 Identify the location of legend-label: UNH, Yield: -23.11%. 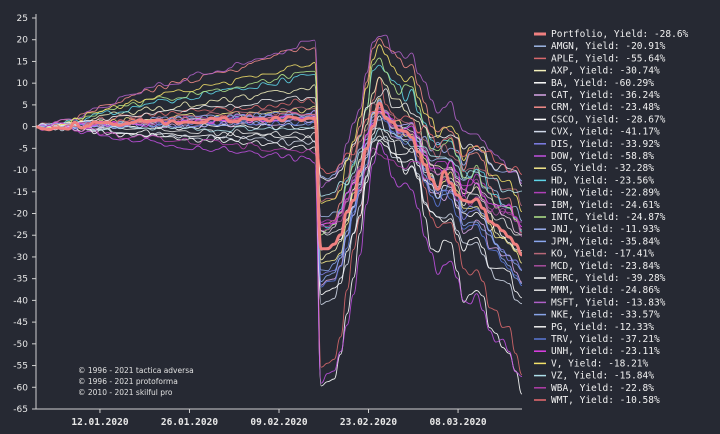
(605, 351).